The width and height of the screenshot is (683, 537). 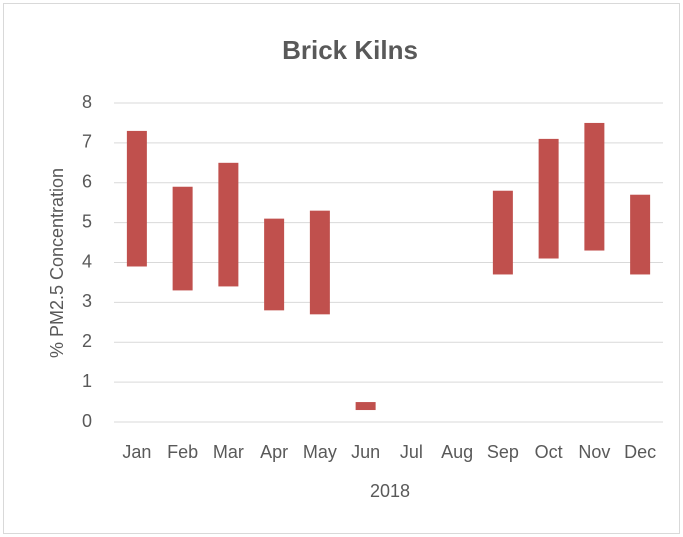 What do you see at coordinates (365, 452) in the screenshot?
I see `x-tick-label: Jun` at bounding box center [365, 452].